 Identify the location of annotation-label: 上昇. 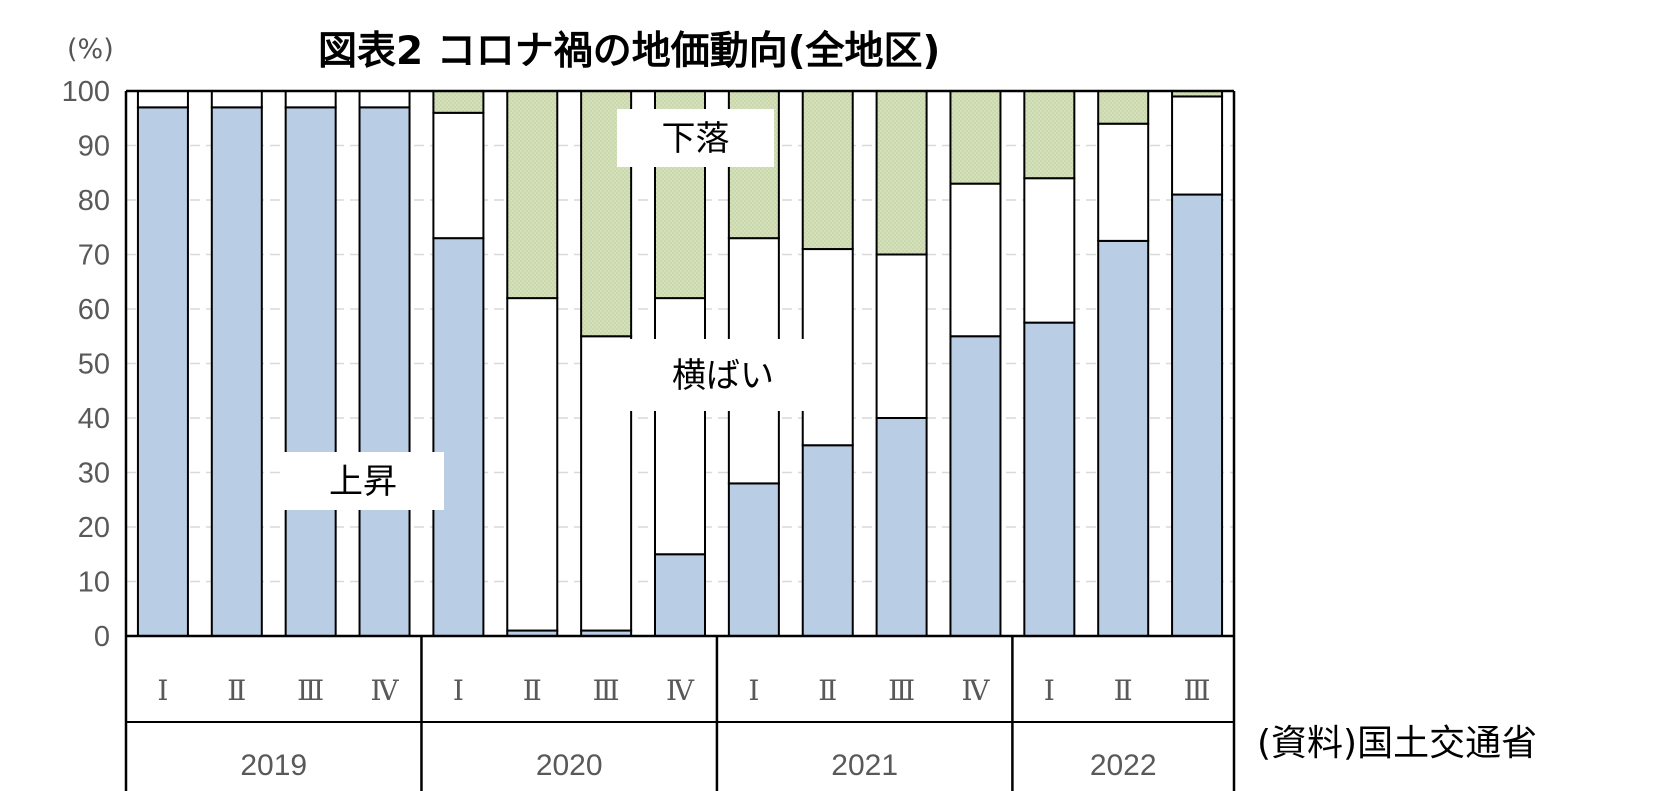
(363, 482).